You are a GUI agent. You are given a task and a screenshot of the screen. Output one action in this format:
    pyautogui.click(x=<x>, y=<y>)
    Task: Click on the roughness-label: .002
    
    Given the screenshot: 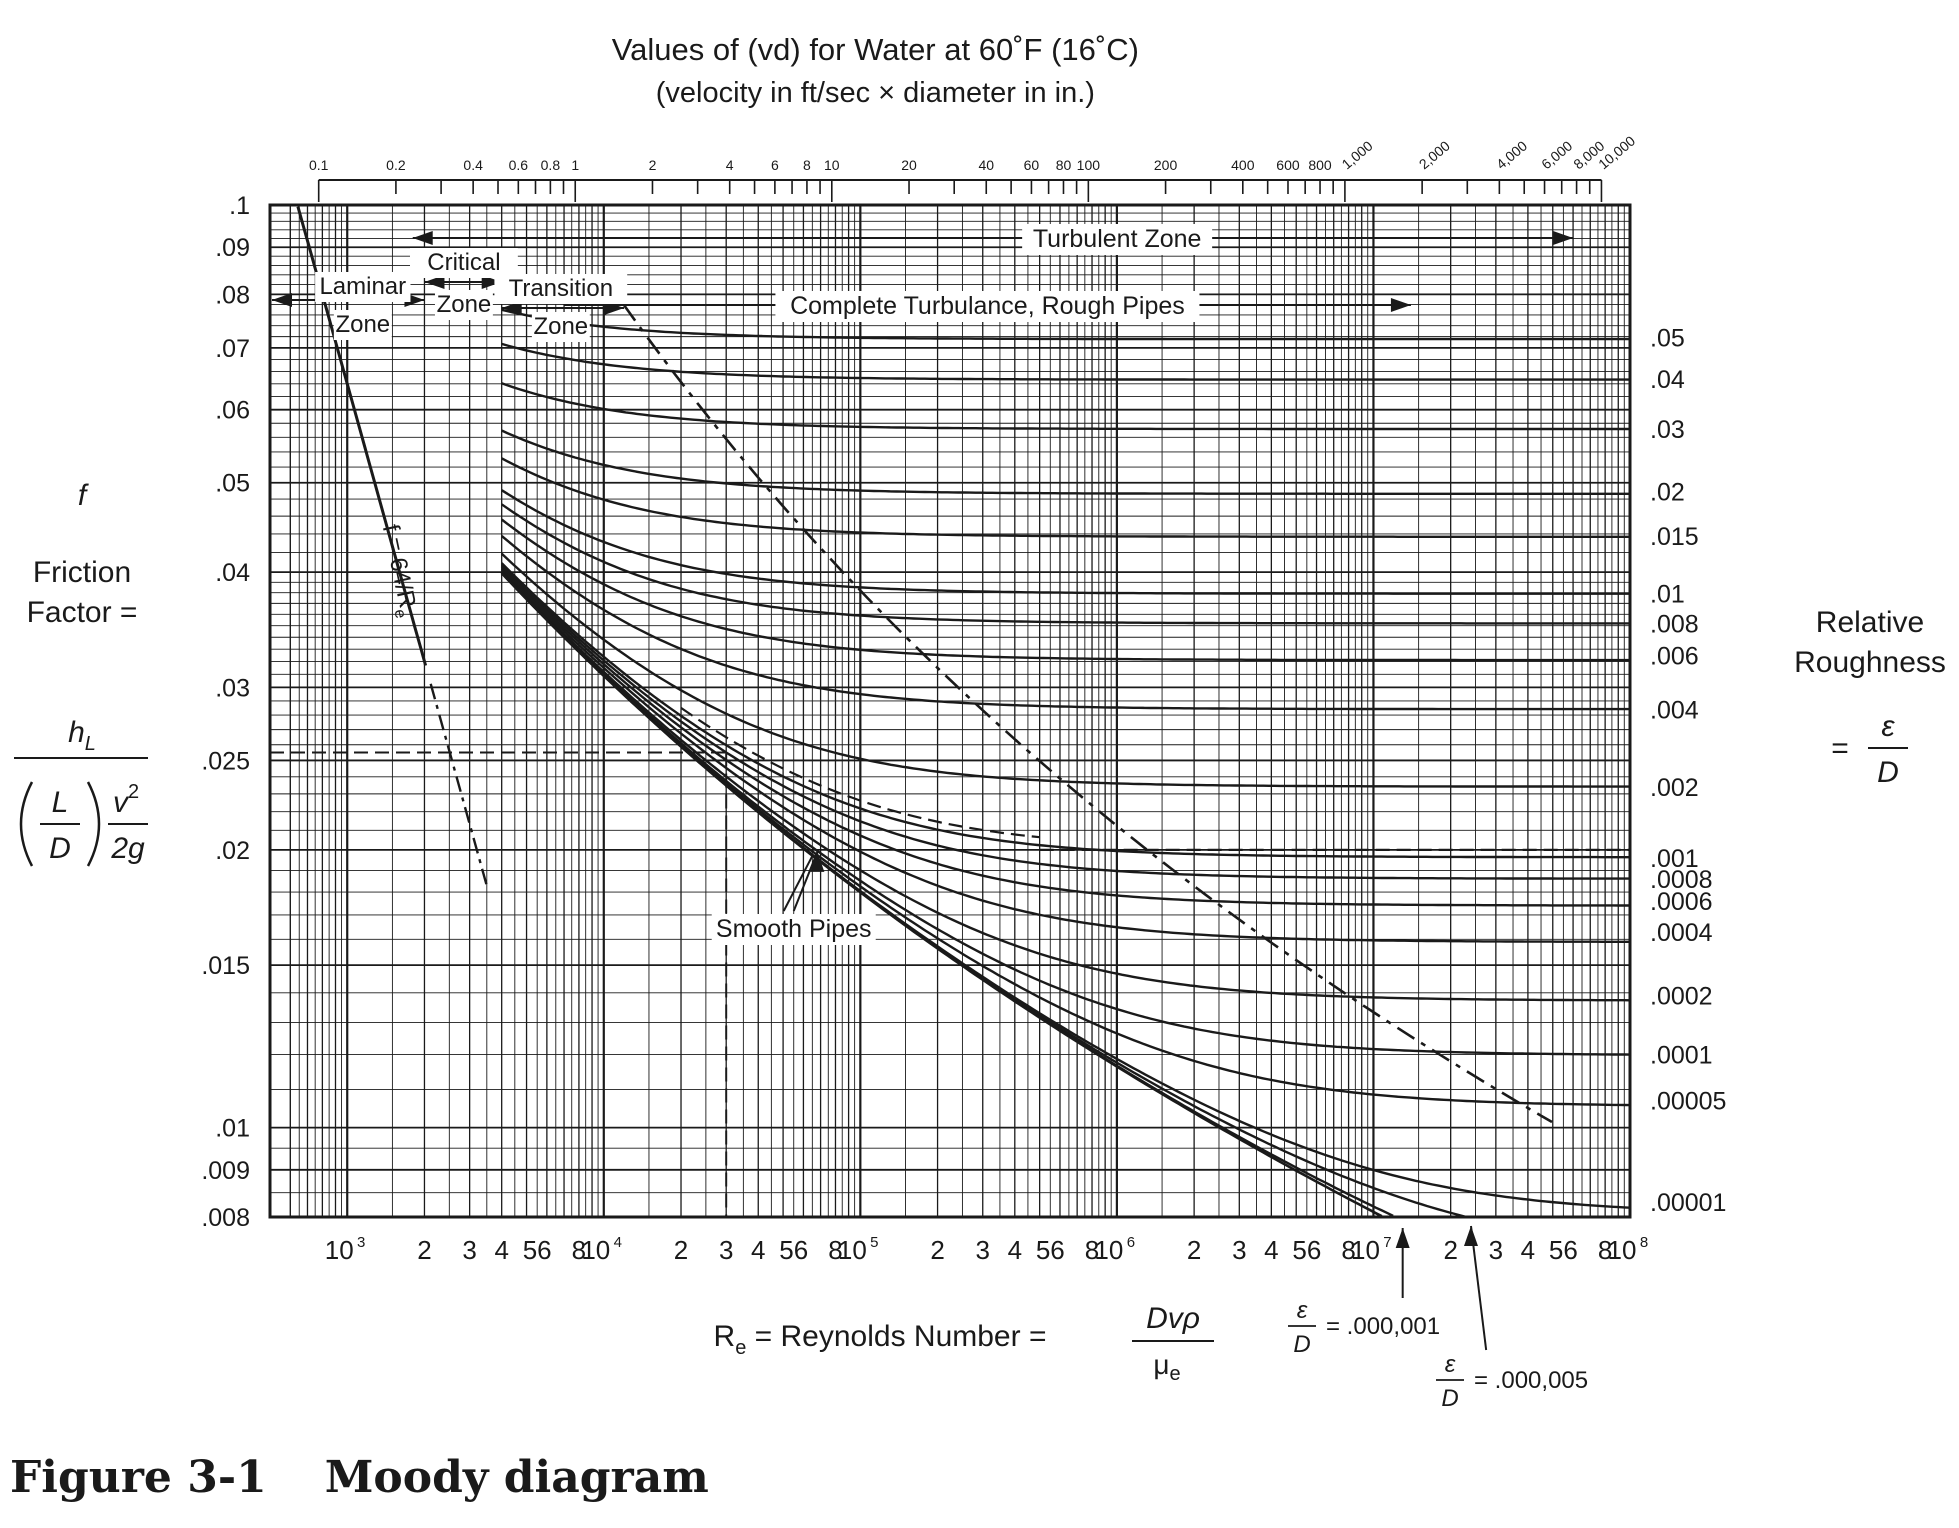 What is the action you would take?
    pyautogui.click(x=1674, y=788)
    